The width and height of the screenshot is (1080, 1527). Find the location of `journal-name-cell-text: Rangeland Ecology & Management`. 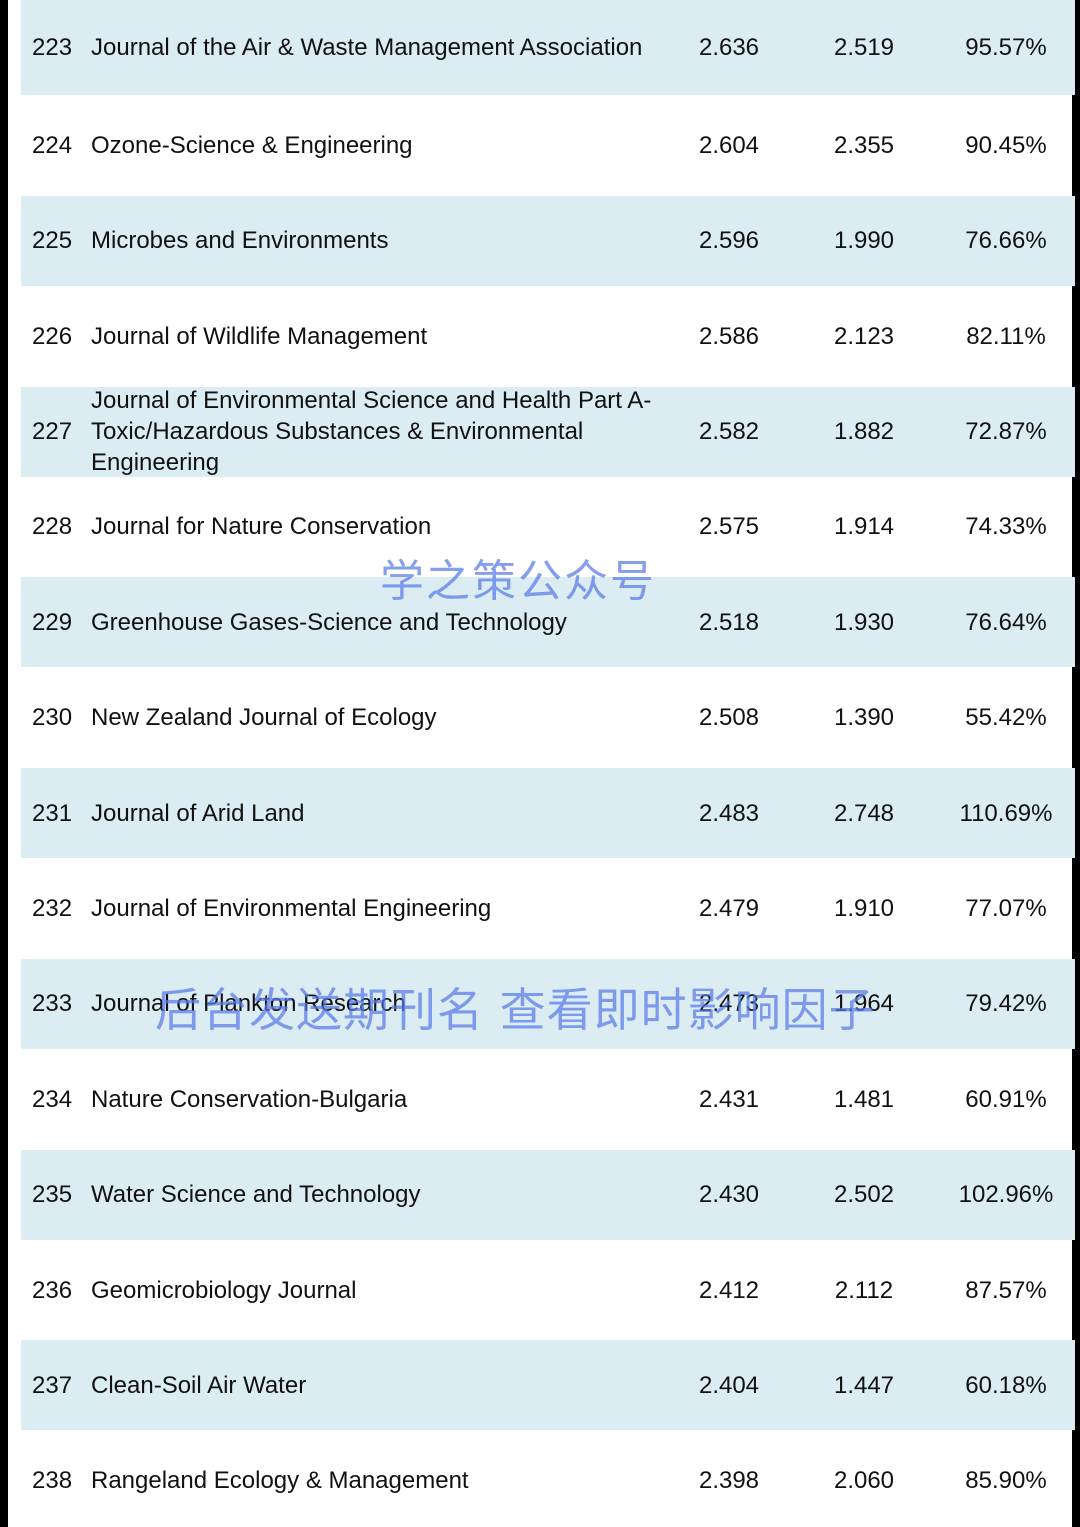

journal-name-cell-text: Rangeland Ecology & Management is located at coordinates (280, 1481).